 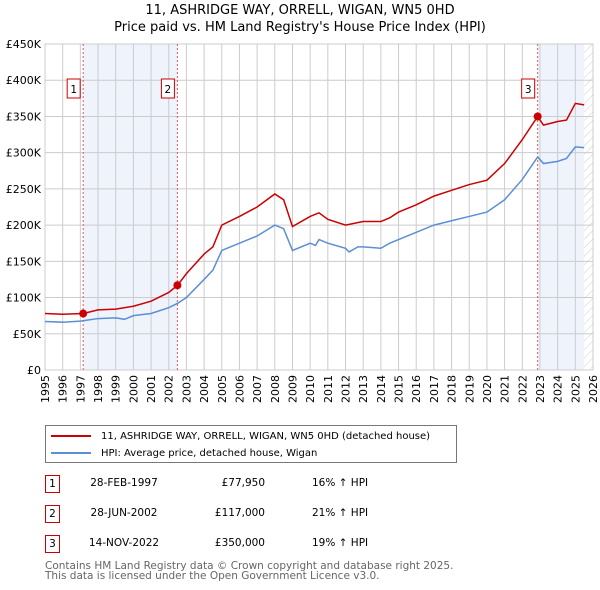 What do you see at coordinates (124, 513) in the screenshot?
I see `sale-date: 28-JUN-2002` at bounding box center [124, 513].